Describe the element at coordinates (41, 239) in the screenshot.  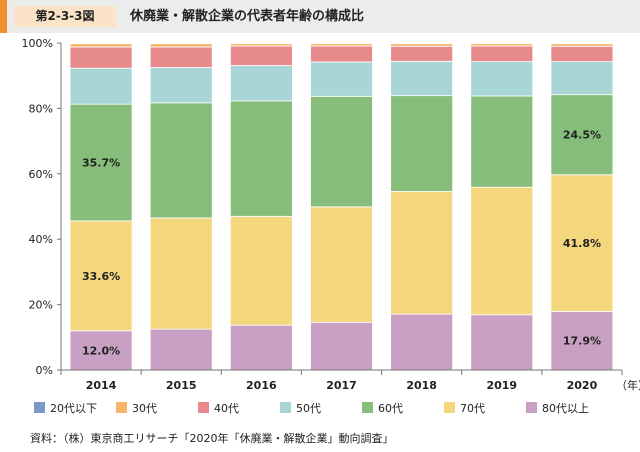
I see `y-tick-label: 40%` at that location.